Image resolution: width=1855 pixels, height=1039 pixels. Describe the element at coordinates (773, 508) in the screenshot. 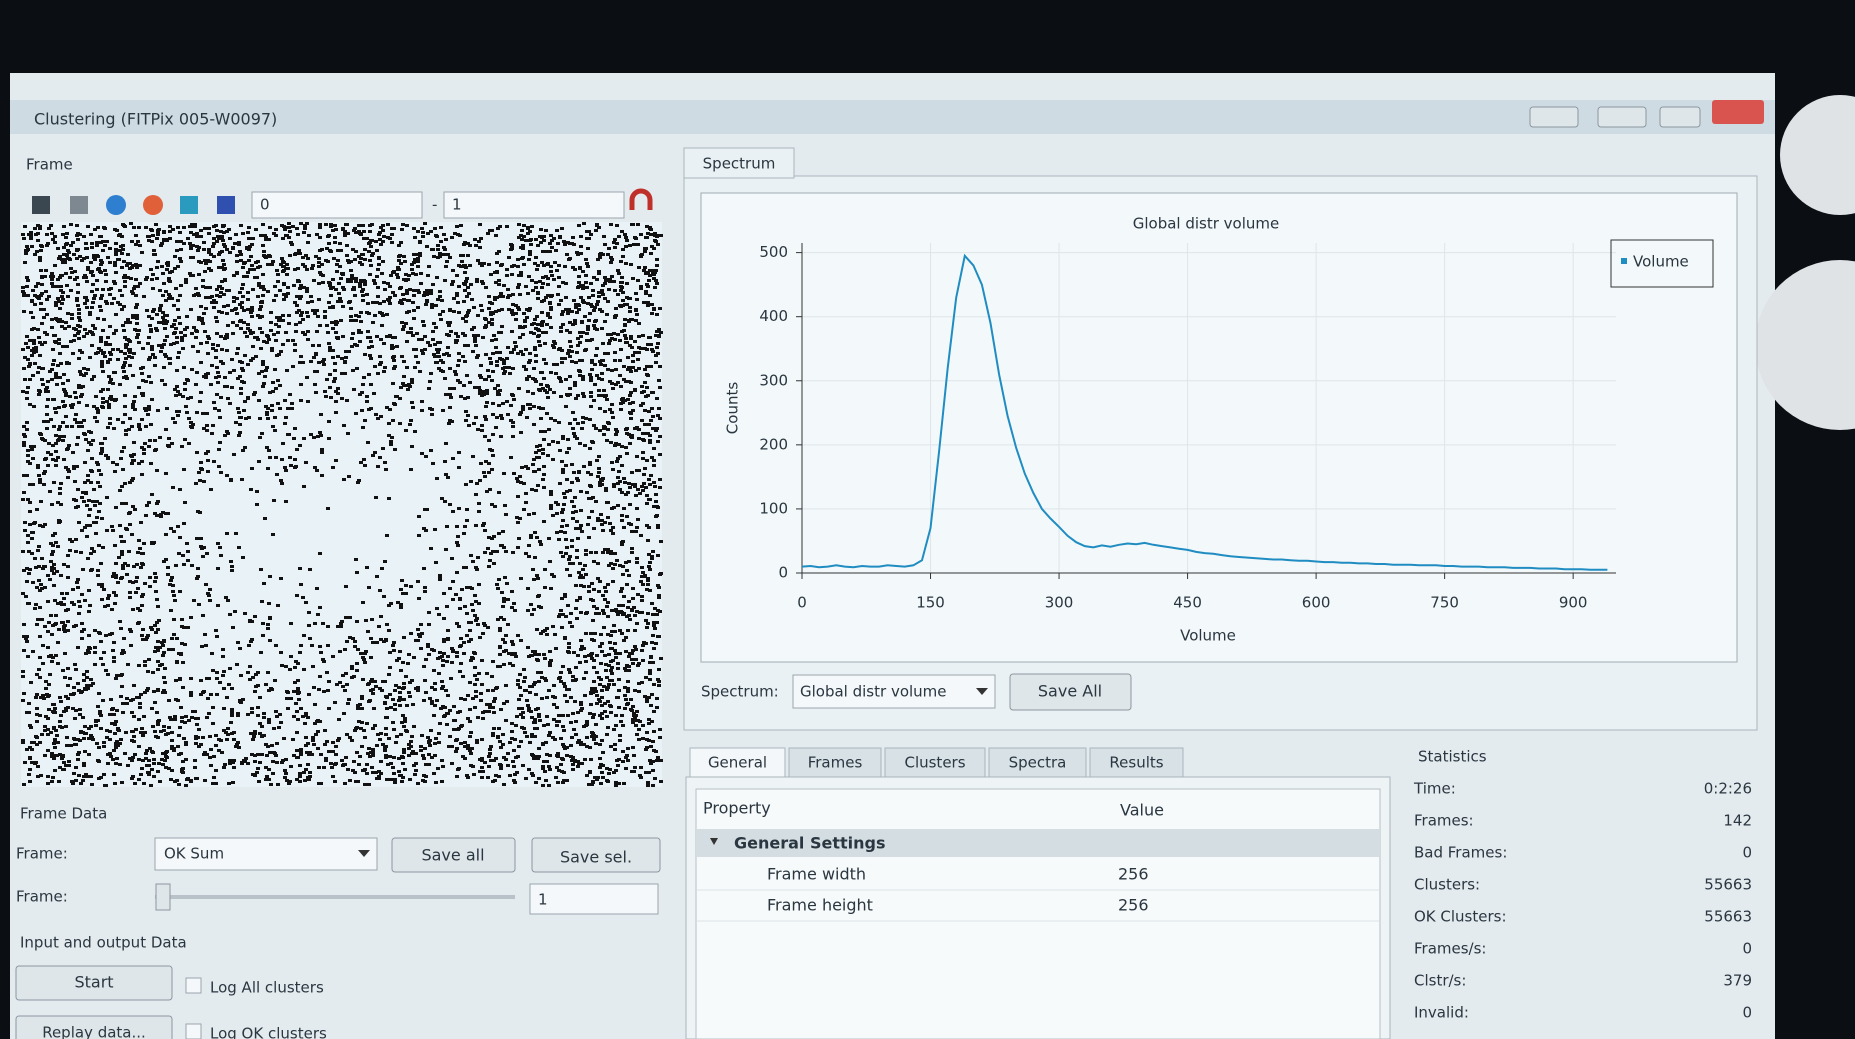

I see `y-tick-label: 100` at that location.